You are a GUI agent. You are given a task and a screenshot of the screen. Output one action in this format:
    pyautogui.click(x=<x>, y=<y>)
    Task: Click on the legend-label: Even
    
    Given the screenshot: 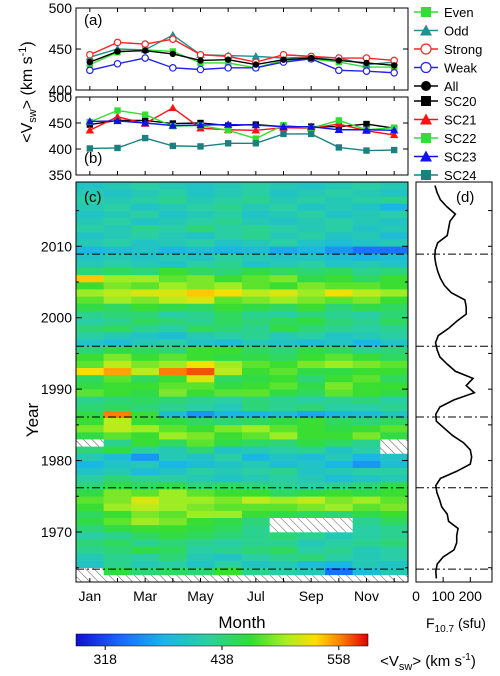 What is the action you would take?
    pyautogui.click(x=459, y=12)
    